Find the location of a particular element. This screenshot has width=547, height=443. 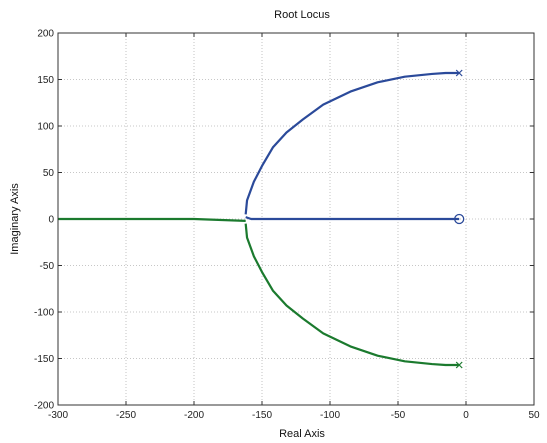

y-axis-label: Imaginary Axis is located at coordinates (15, 219).